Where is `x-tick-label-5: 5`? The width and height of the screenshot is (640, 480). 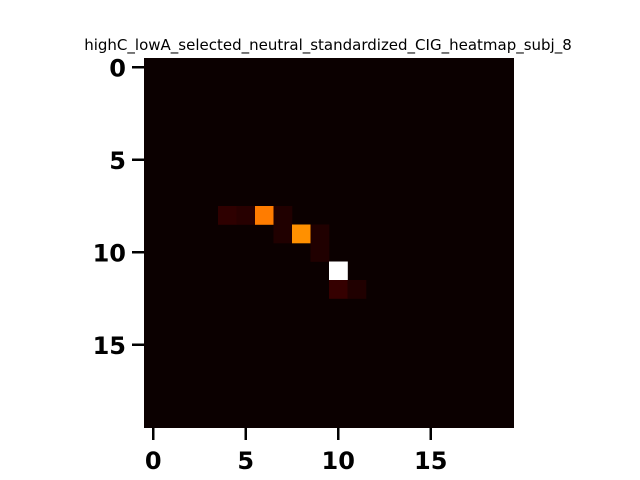
x-tick-label-5: 5 is located at coordinates (245, 461).